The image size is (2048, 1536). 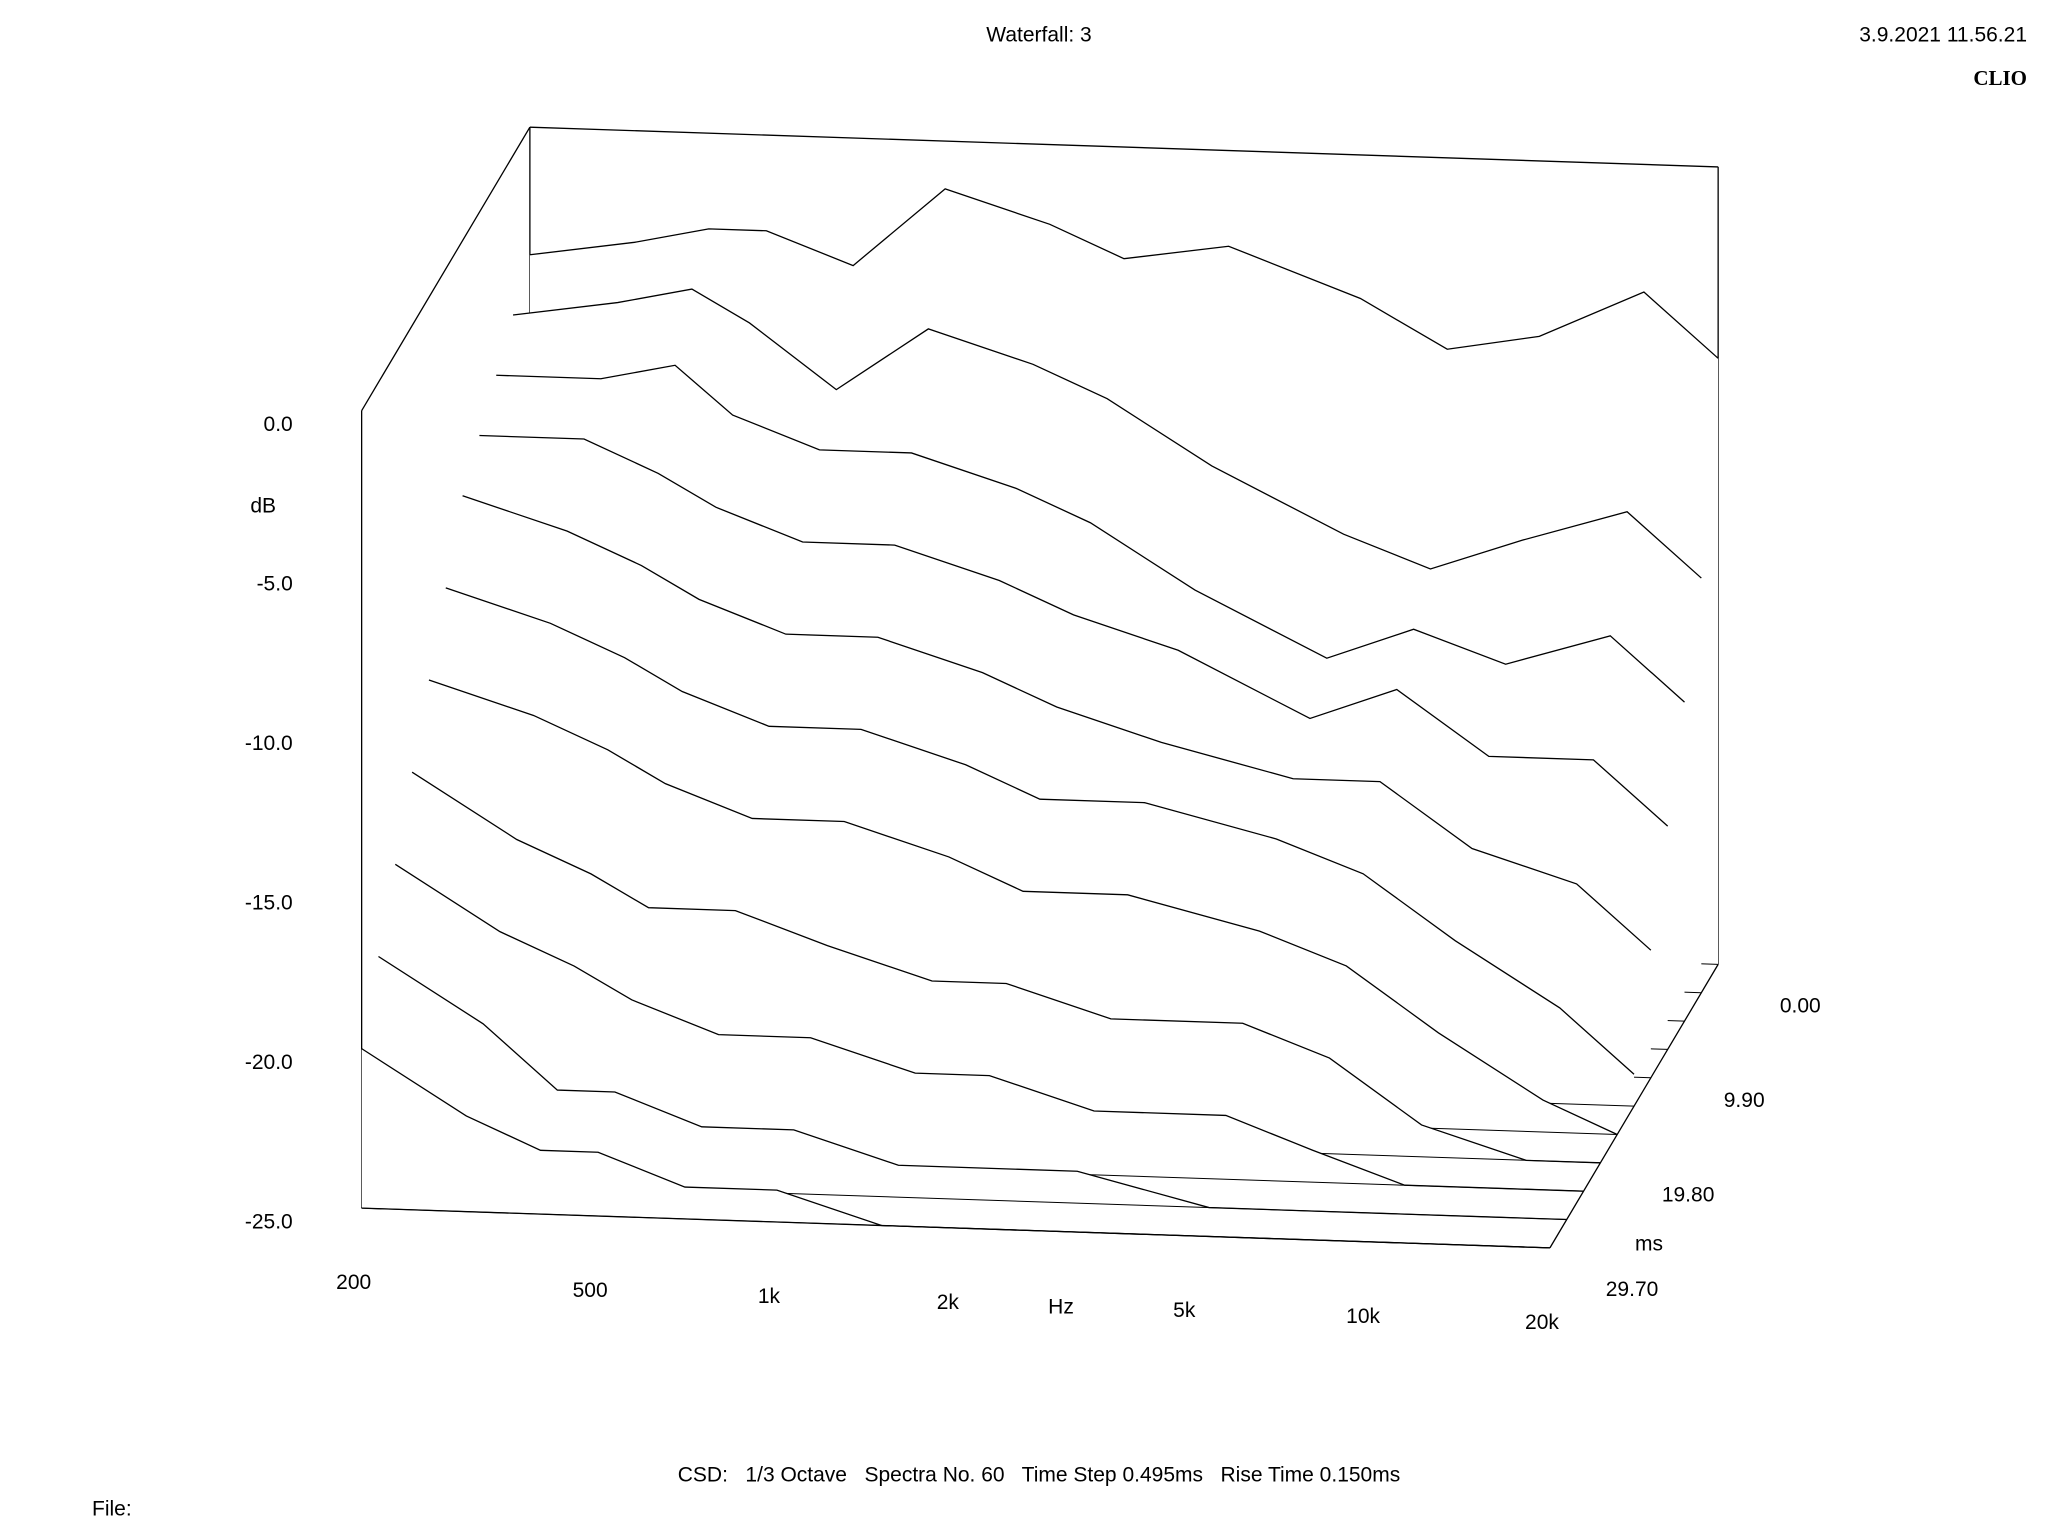 What do you see at coordinates (112, 1509) in the screenshot?
I see `file-label: File:` at bounding box center [112, 1509].